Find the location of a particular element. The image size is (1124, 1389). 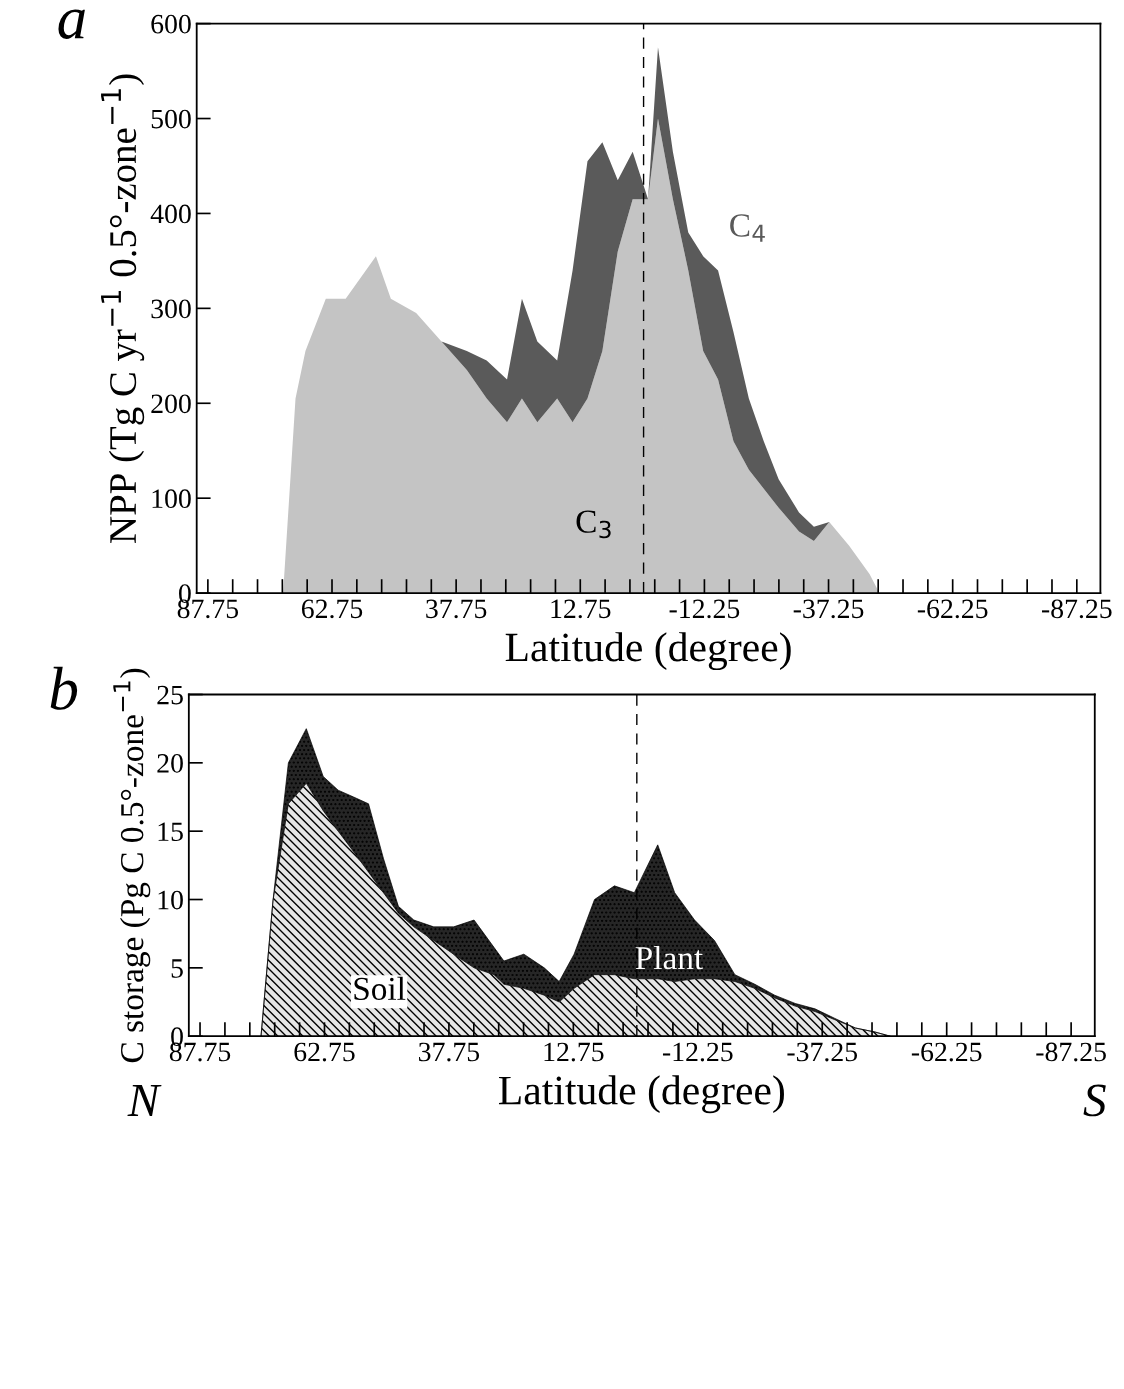

text: N is located at coordinates (144, 1100).